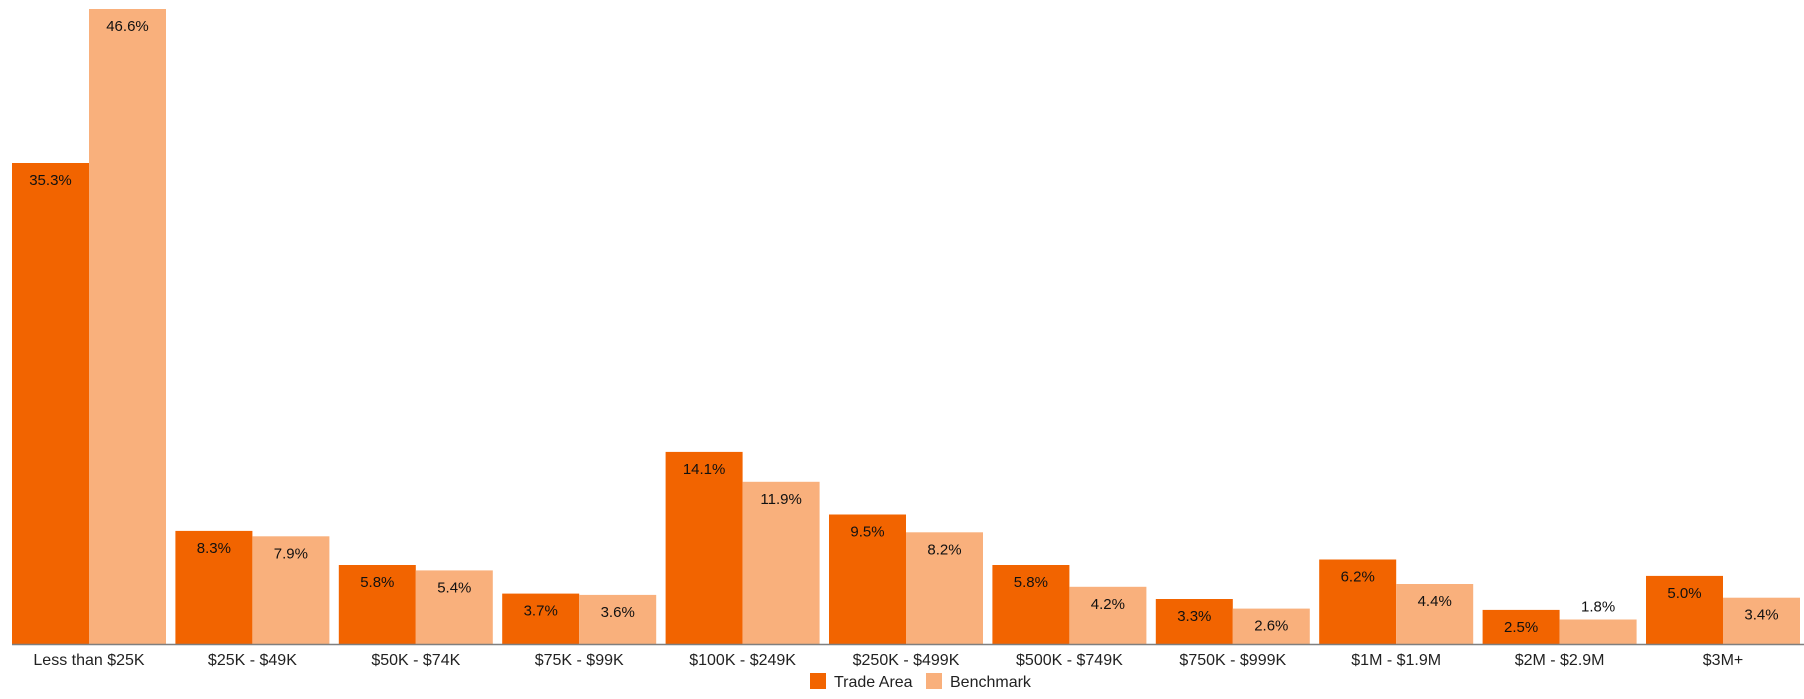  Describe the element at coordinates (1194, 616) in the screenshot. I see `value-label-trade-area-750k-999k: 3.3%` at that location.